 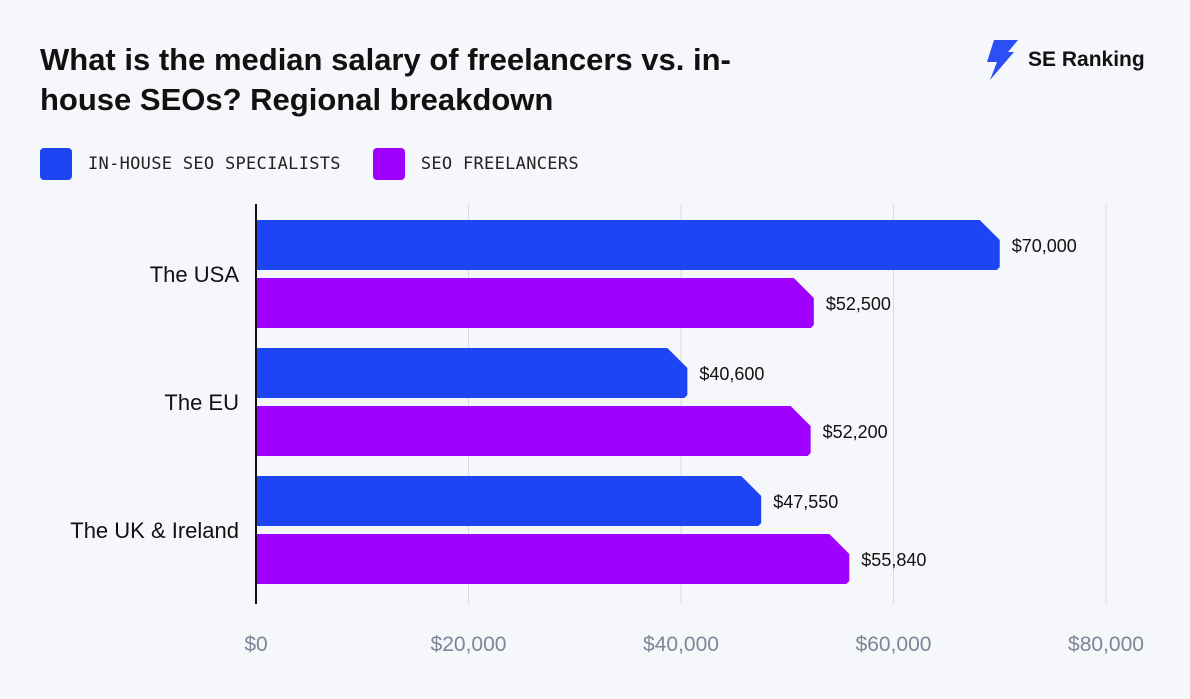 I want to click on legend-swatch-in-house, so click(x=56, y=164).